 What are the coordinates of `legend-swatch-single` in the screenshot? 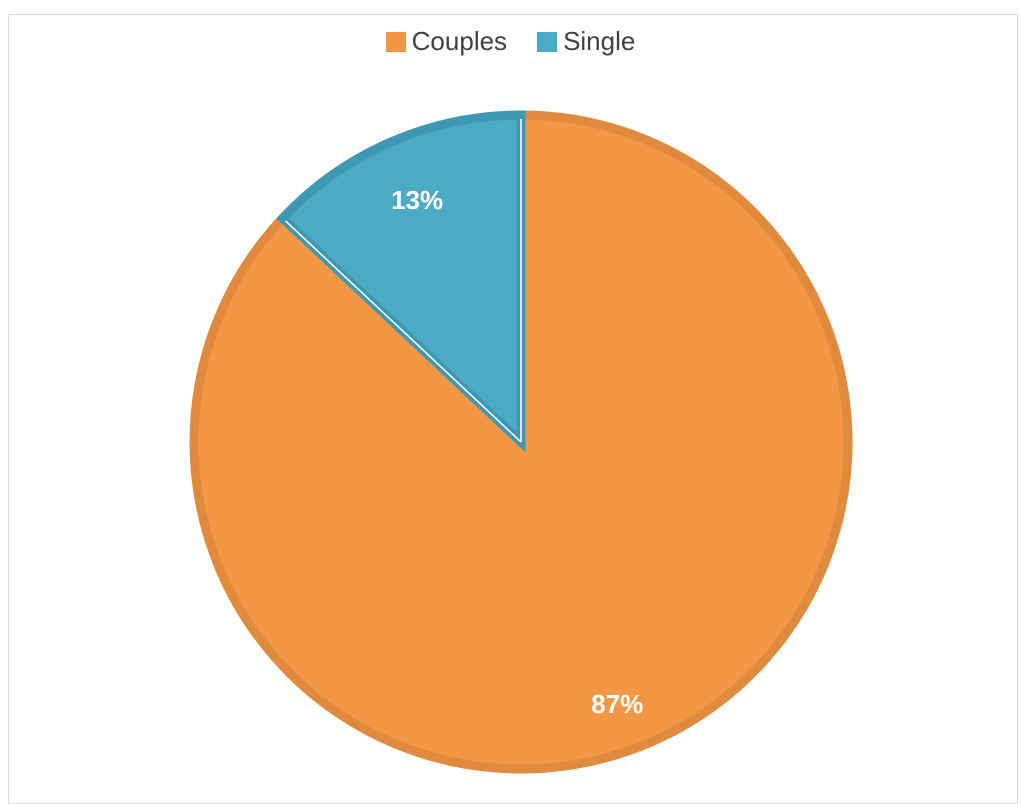 It's located at (547, 41).